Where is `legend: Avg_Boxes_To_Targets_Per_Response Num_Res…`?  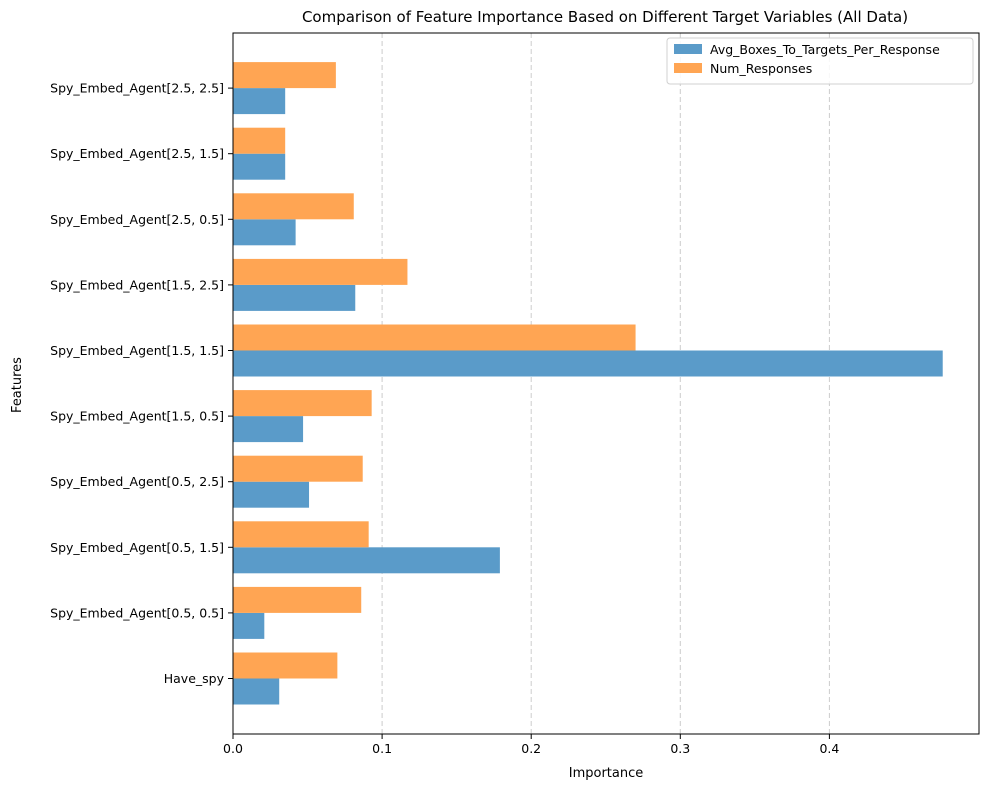
legend: Avg_Boxes_To_Targets_Per_Response Num_Res… is located at coordinates (820, 61).